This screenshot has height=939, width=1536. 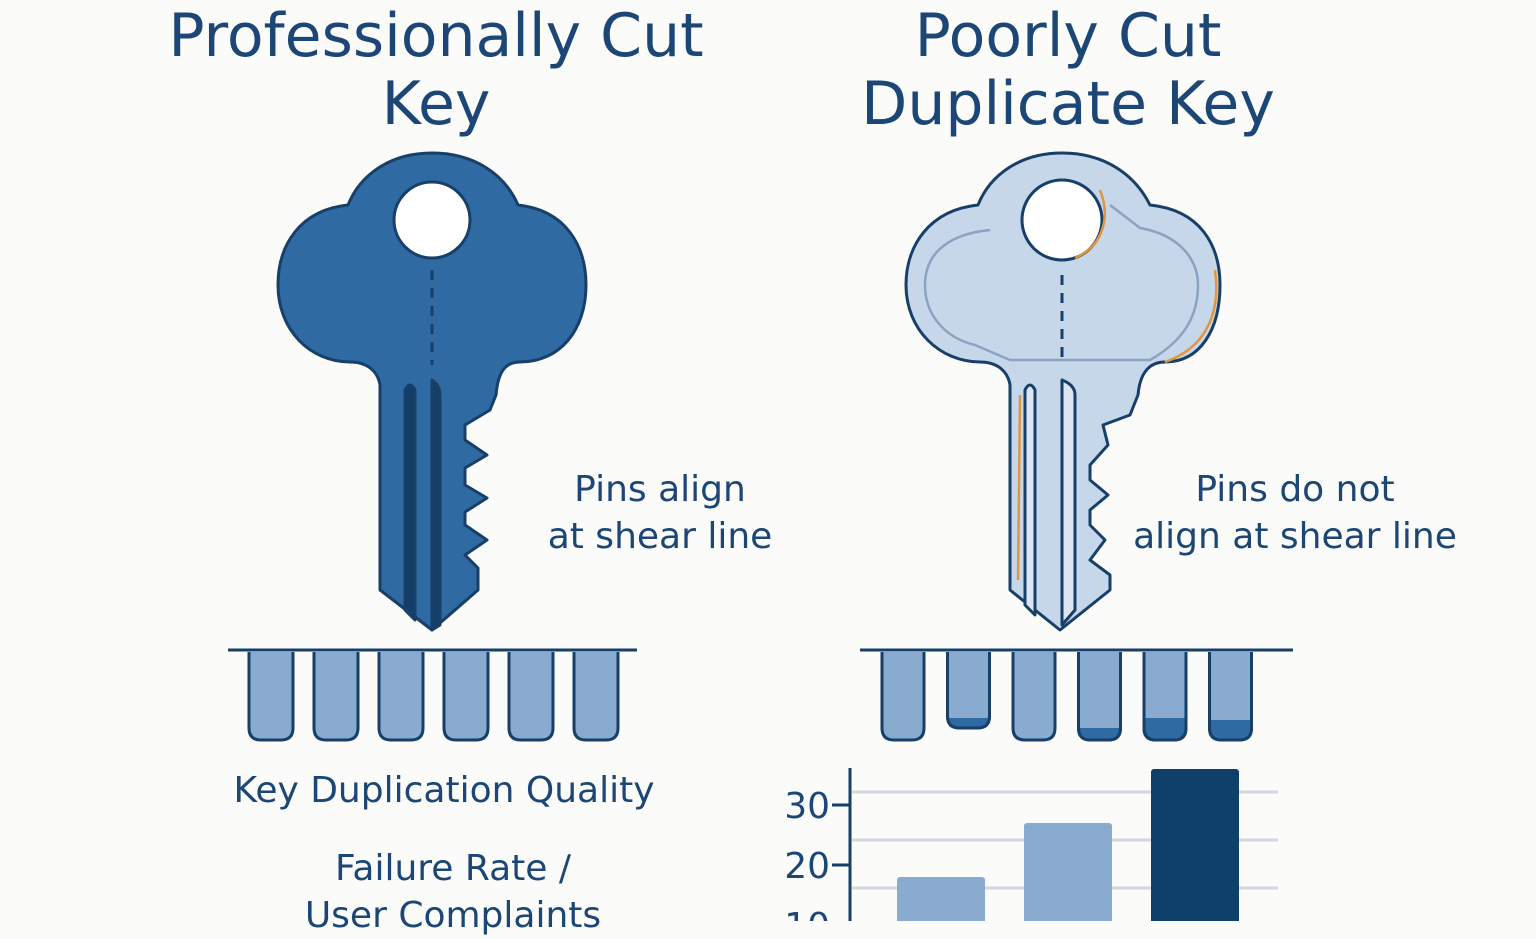 What do you see at coordinates (432, 695) in the screenshot?
I see `aligned-pins` at bounding box center [432, 695].